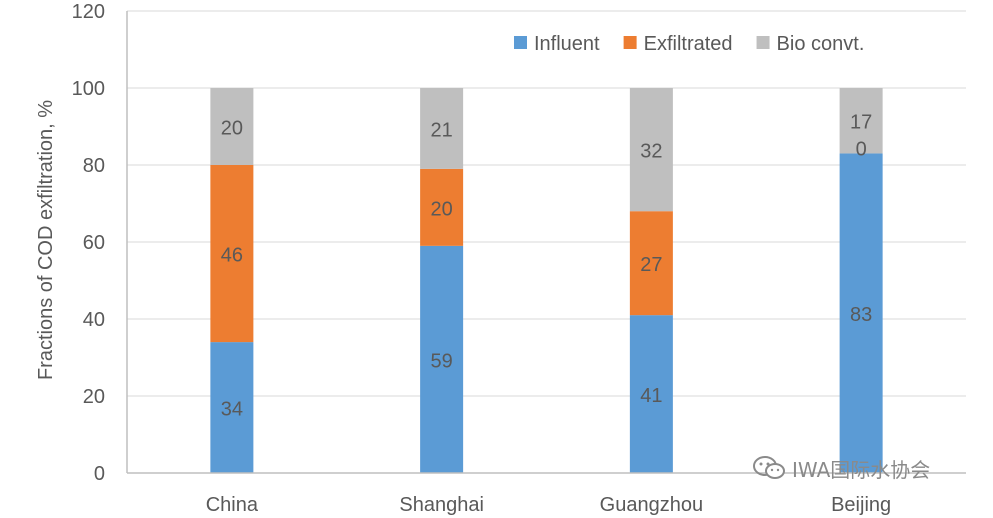  I want to click on wechat-icon, so click(769, 468).